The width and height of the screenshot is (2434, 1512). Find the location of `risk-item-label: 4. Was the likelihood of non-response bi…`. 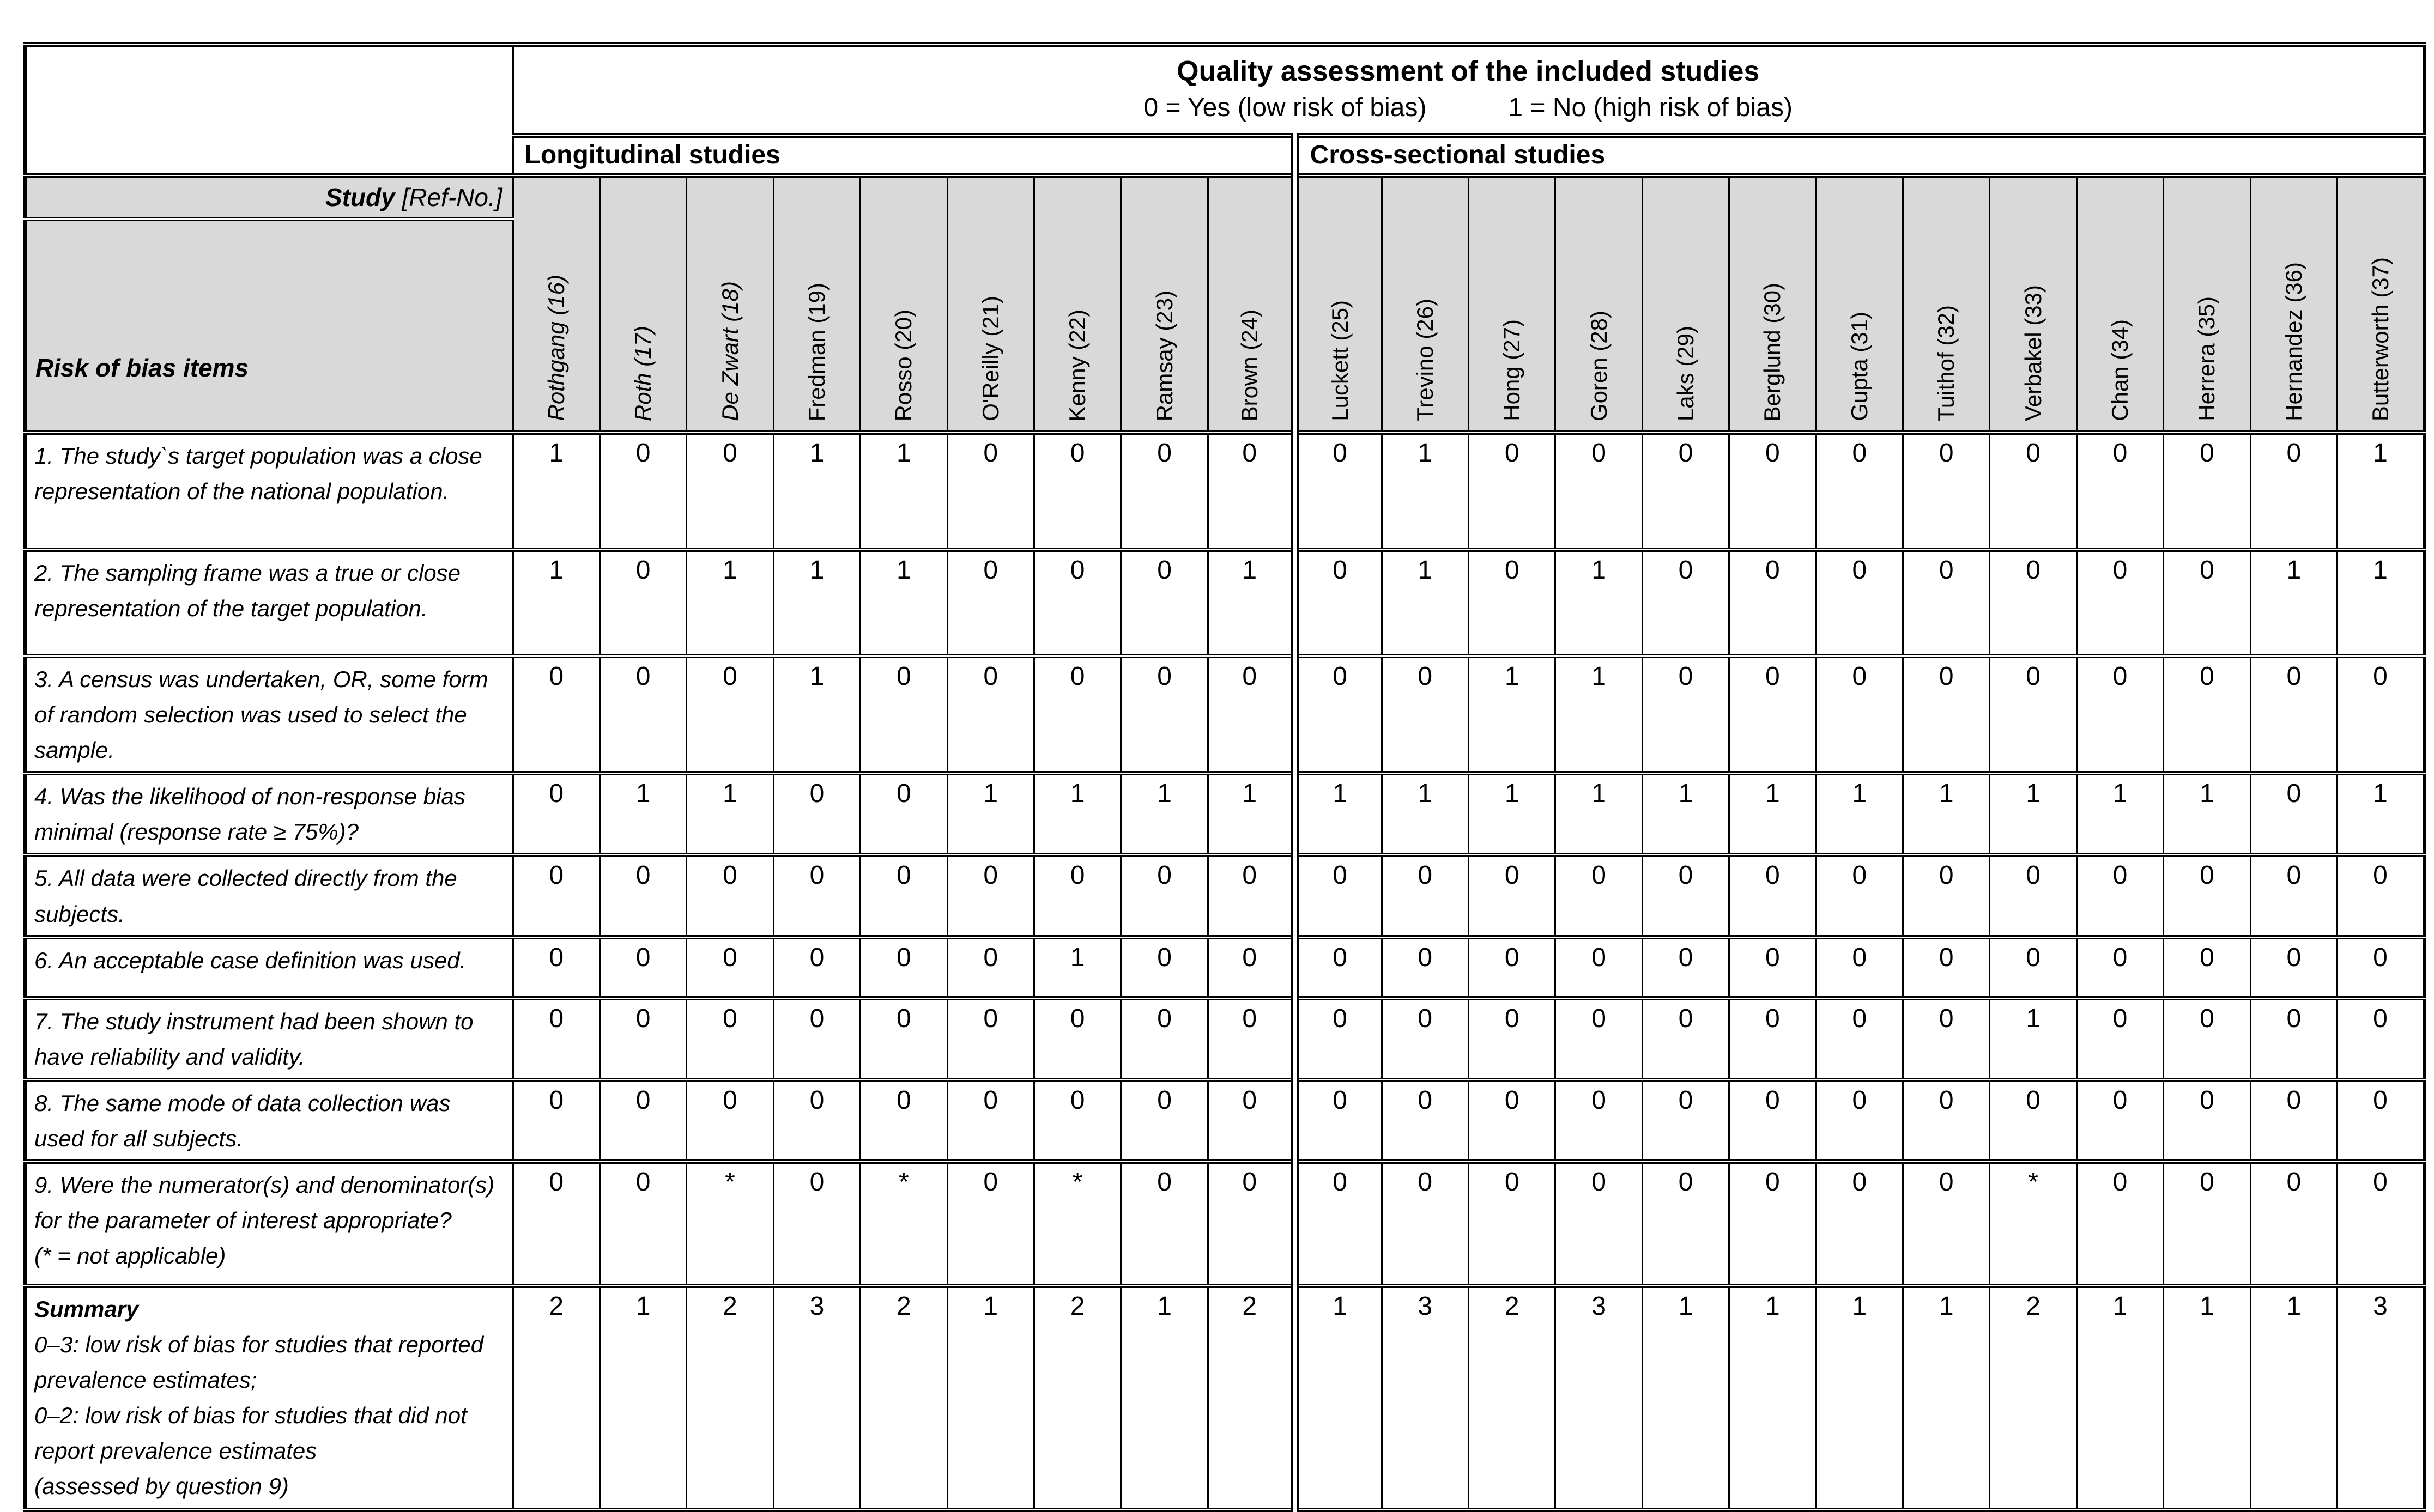

risk-item-label: 4. Was the likelihood of non-response bi… is located at coordinates (268, 814).